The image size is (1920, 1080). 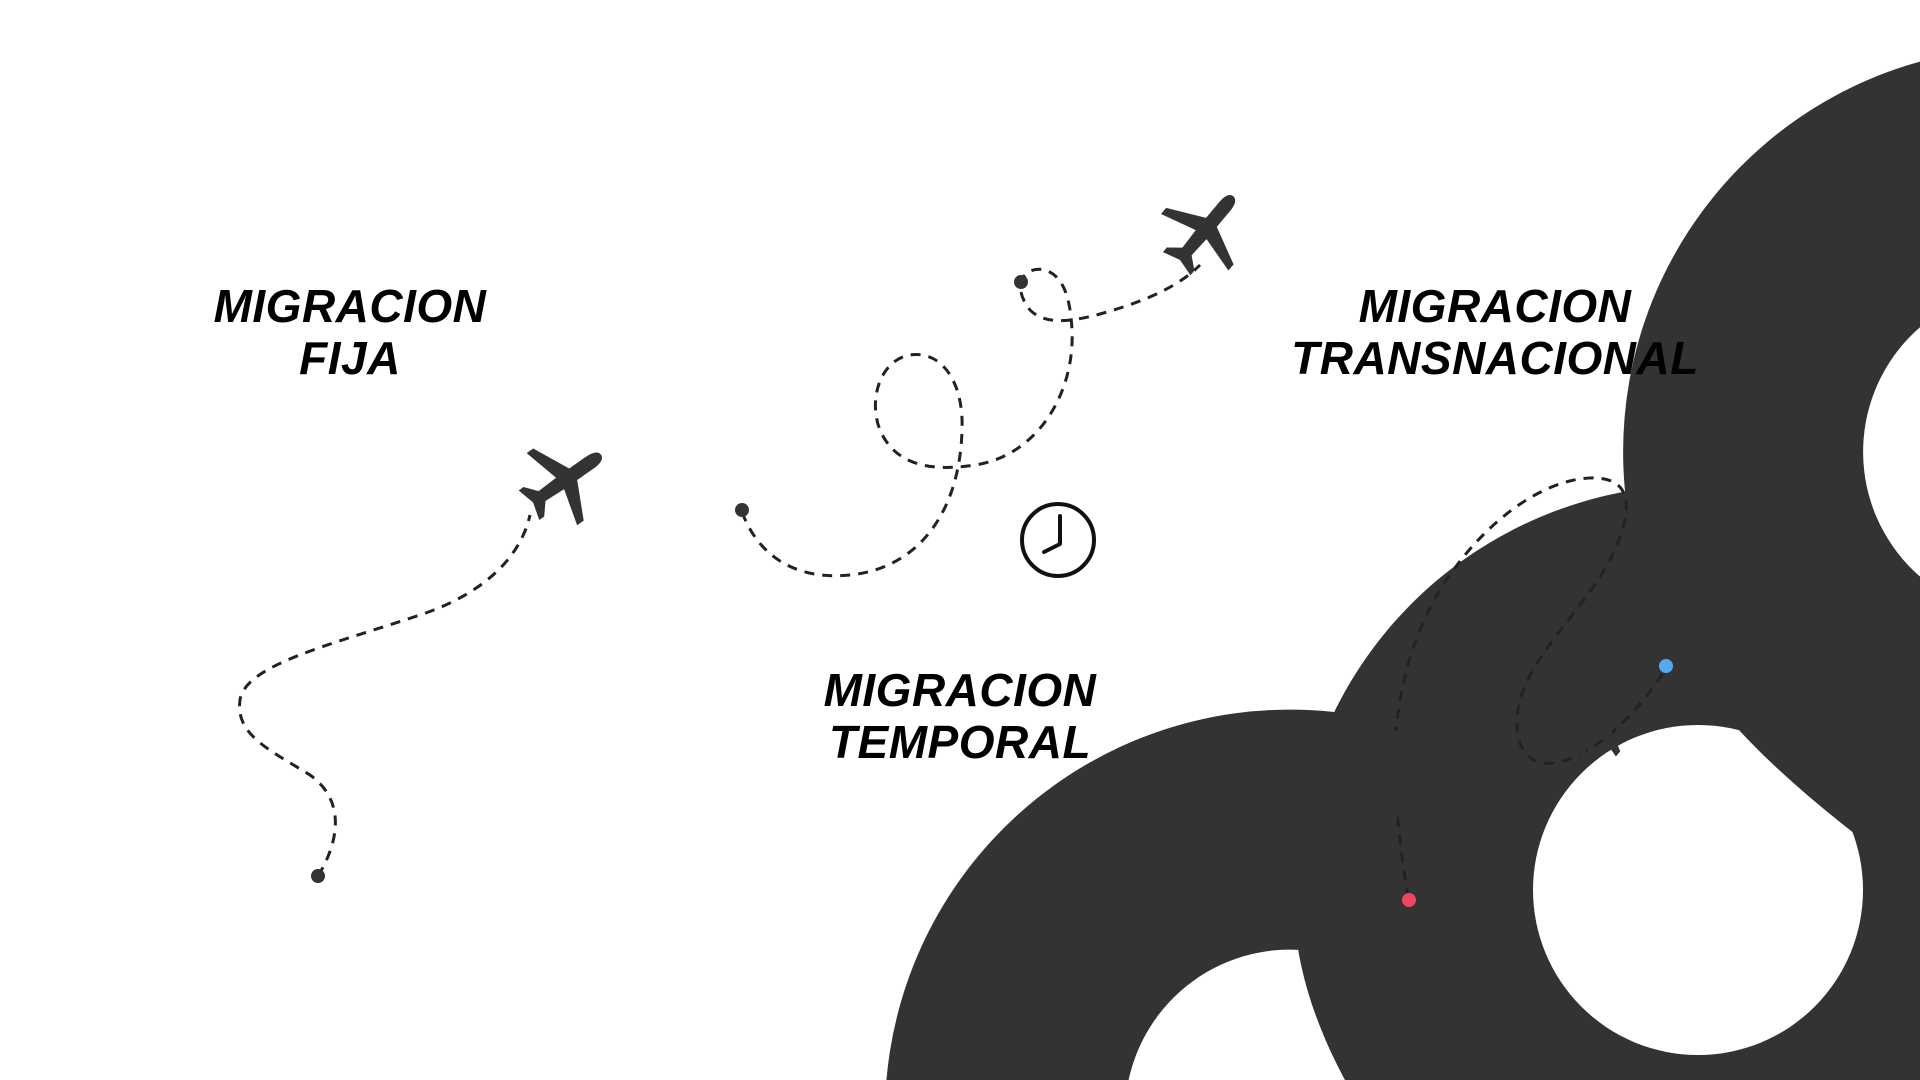 What do you see at coordinates (350, 358) in the screenshot?
I see `label-migracion-fija-line2: FIJA` at bounding box center [350, 358].